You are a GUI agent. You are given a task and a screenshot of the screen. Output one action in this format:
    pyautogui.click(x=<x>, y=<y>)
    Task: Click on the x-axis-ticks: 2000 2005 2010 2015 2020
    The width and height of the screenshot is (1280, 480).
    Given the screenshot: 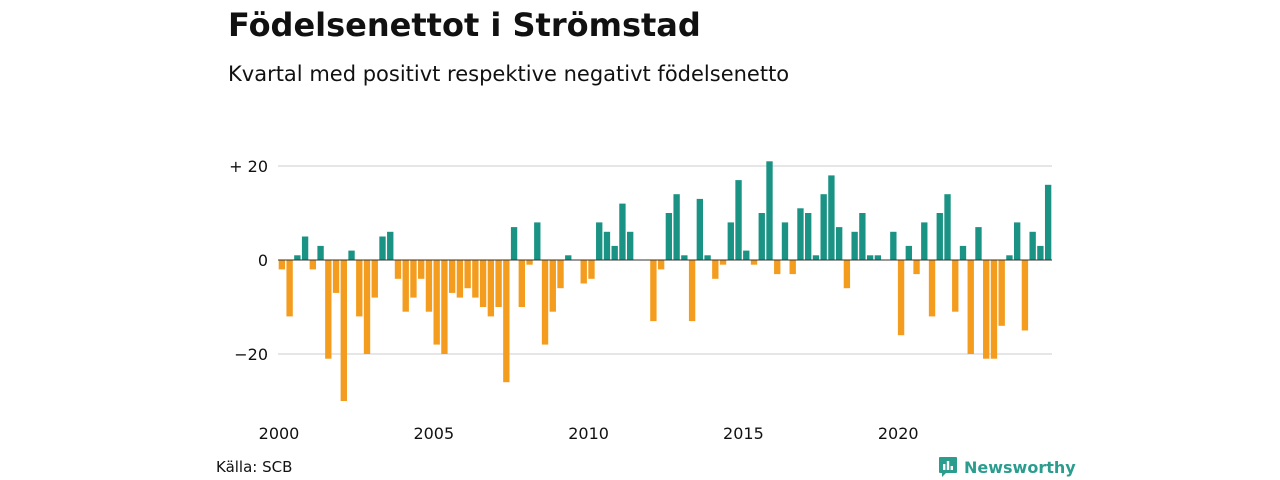 What is the action you would take?
    pyautogui.click(x=589, y=433)
    